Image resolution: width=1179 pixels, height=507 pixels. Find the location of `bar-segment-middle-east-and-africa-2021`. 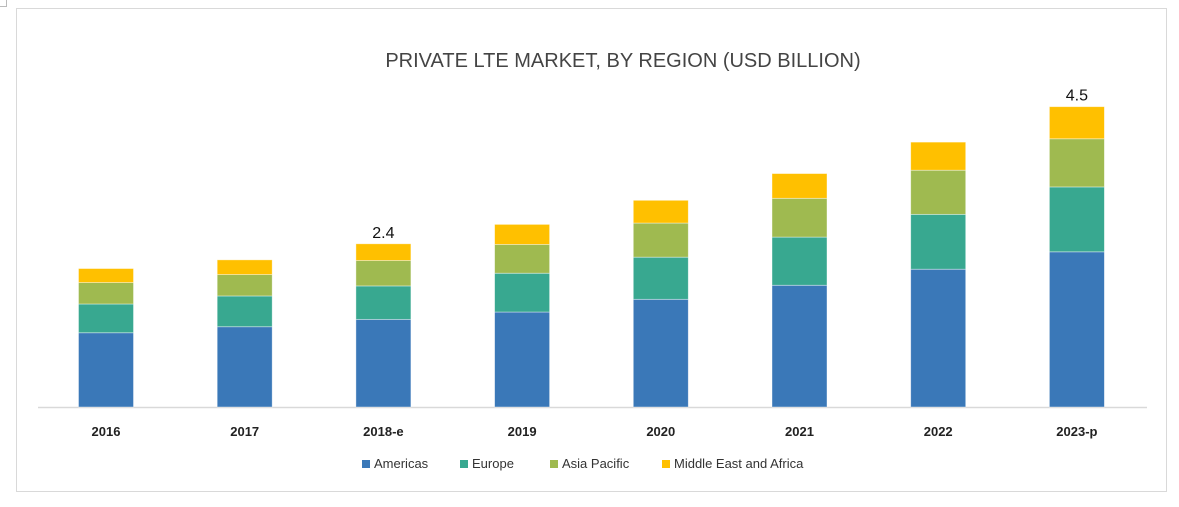

bar-segment-middle-east-and-africa-2021 is located at coordinates (799, 186).